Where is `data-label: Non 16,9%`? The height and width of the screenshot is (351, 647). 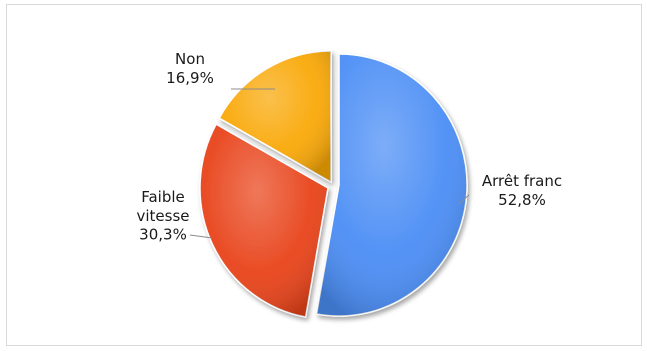
data-label: Non 16,9% is located at coordinates (190, 68).